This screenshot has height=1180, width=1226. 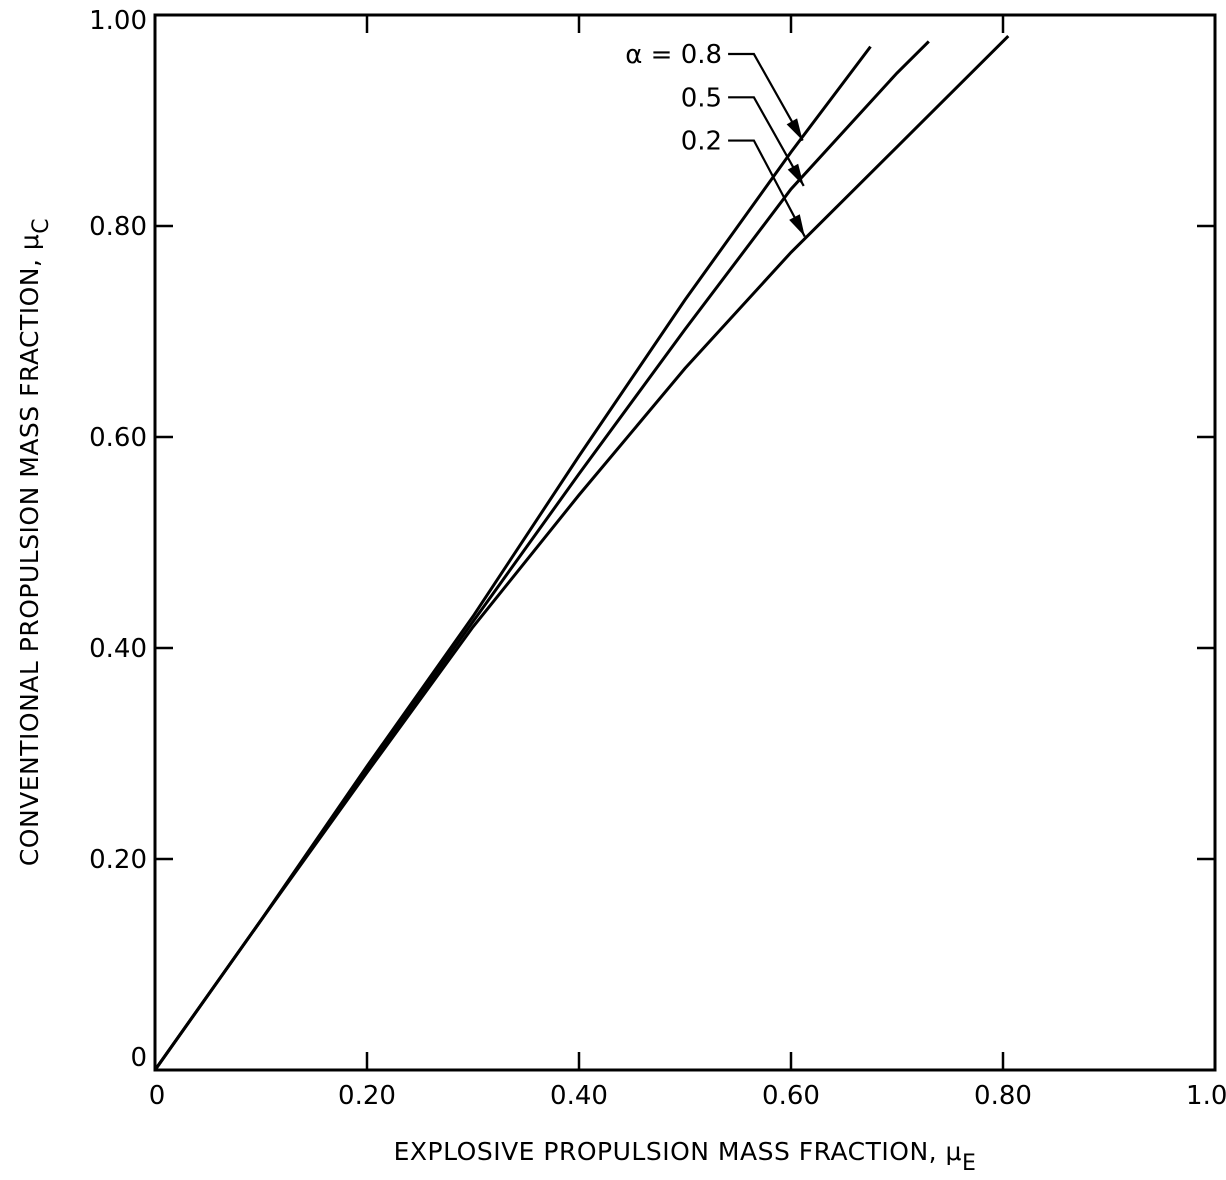 What do you see at coordinates (138, 1058) in the screenshot?
I see `y-tick-label: 0` at bounding box center [138, 1058].